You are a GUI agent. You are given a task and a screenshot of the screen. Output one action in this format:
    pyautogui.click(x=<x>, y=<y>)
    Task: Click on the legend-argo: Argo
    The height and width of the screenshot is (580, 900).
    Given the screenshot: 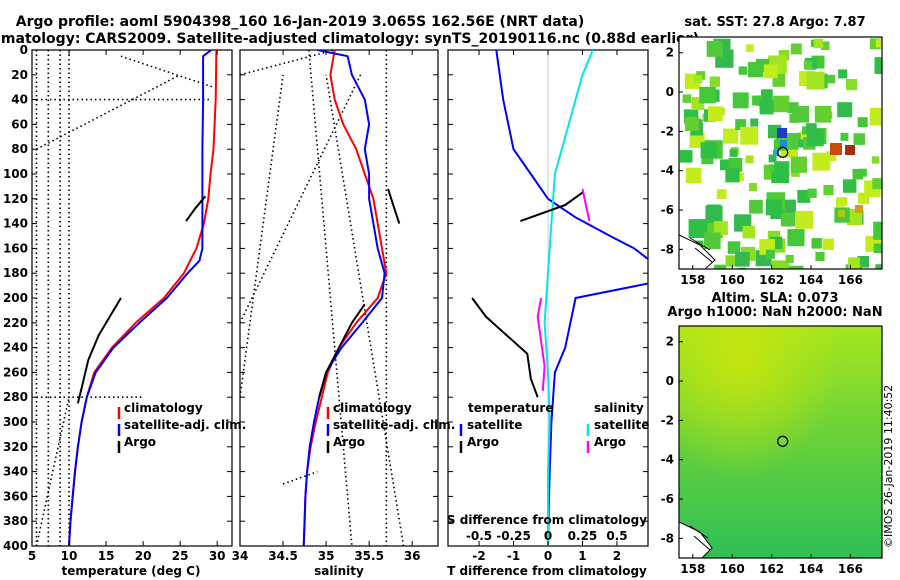 What is the action you would take?
    pyautogui.click(x=349, y=442)
    